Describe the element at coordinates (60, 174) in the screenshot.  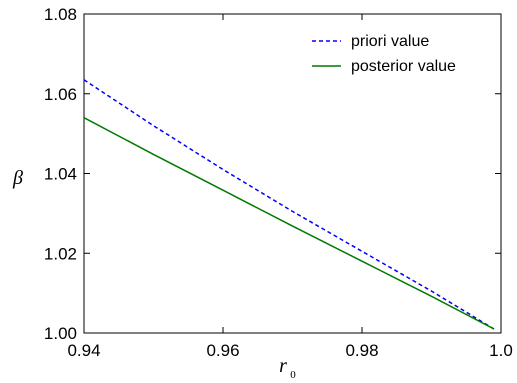
I see `y-tick-label: 1.04` at that location.